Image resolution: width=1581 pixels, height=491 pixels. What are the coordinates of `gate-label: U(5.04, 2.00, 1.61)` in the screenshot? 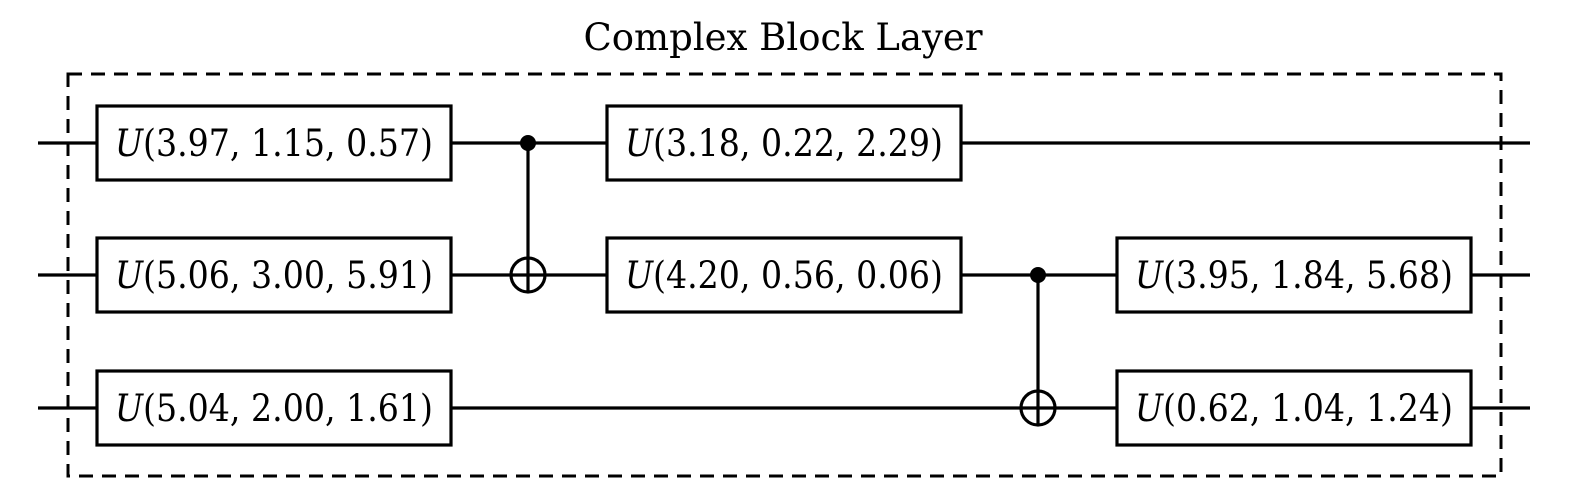 It's located at (274, 408).